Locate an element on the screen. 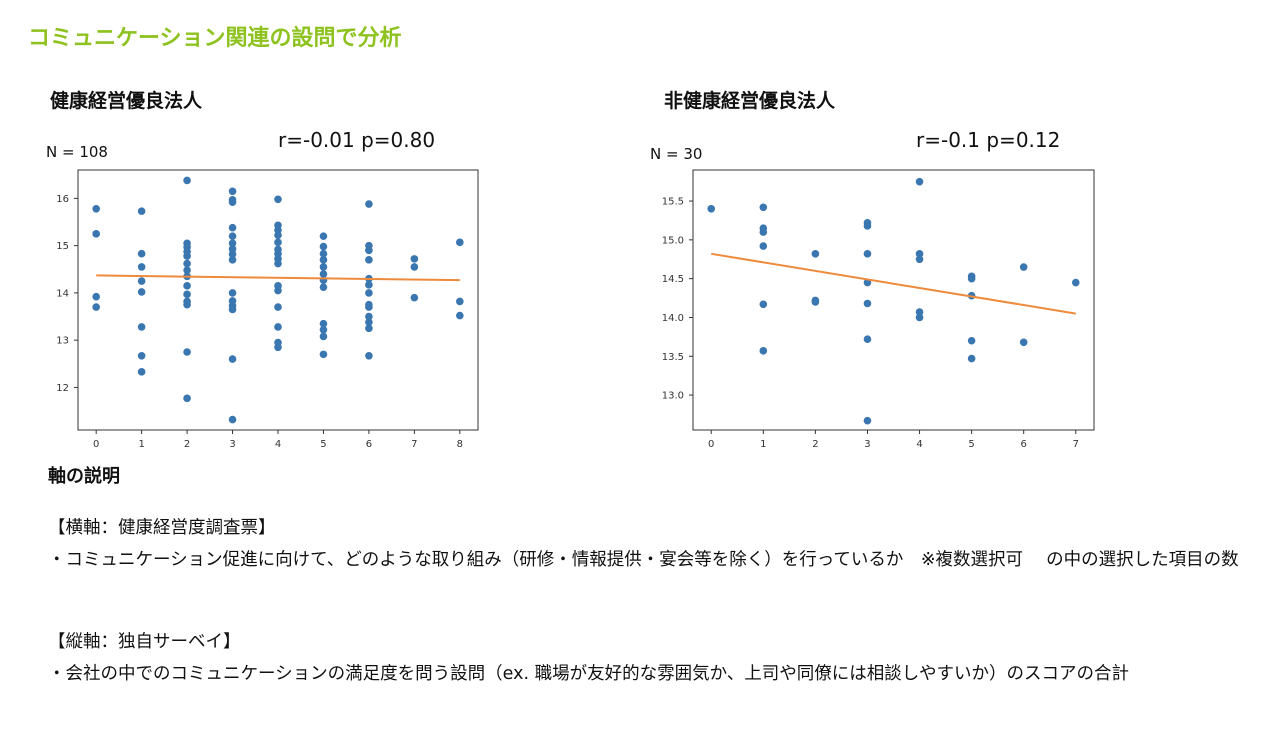  axis-explanation-heading: 軸の説明 is located at coordinates (84, 476).